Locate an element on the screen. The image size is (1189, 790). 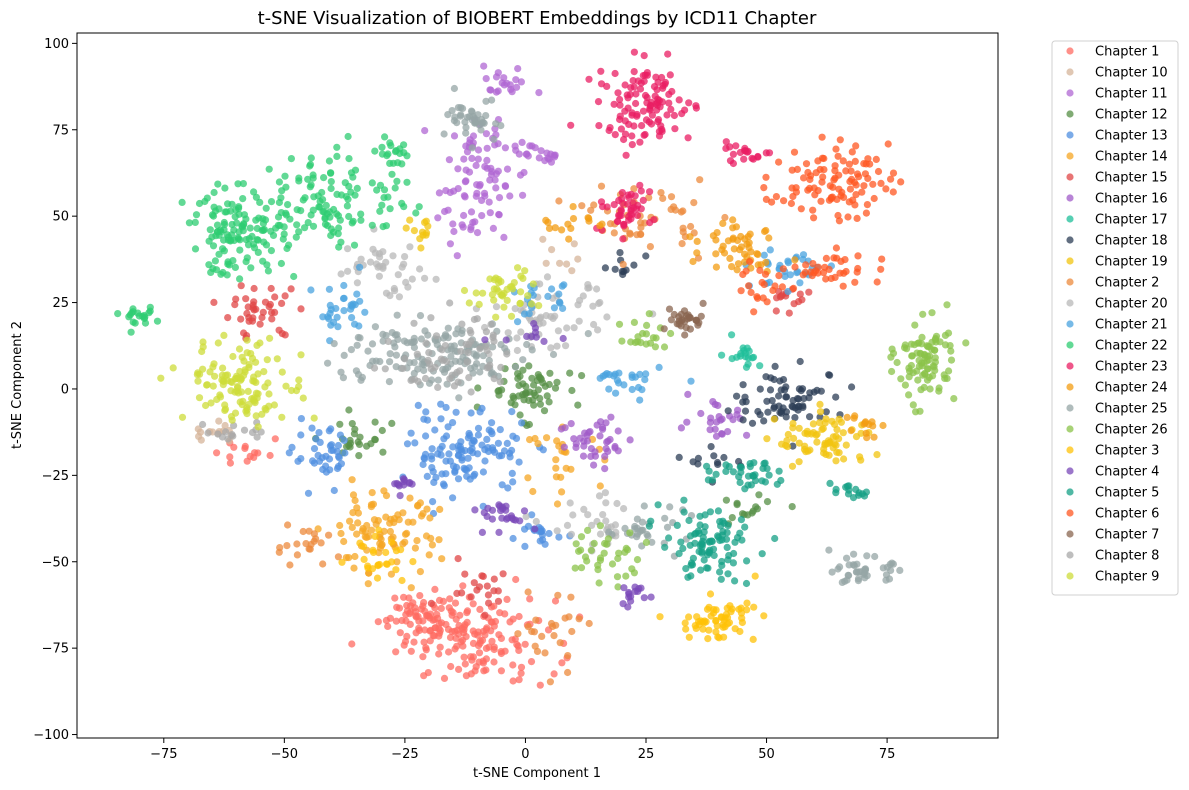
y-tick-label: 25 is located at coordinates (60, 303).